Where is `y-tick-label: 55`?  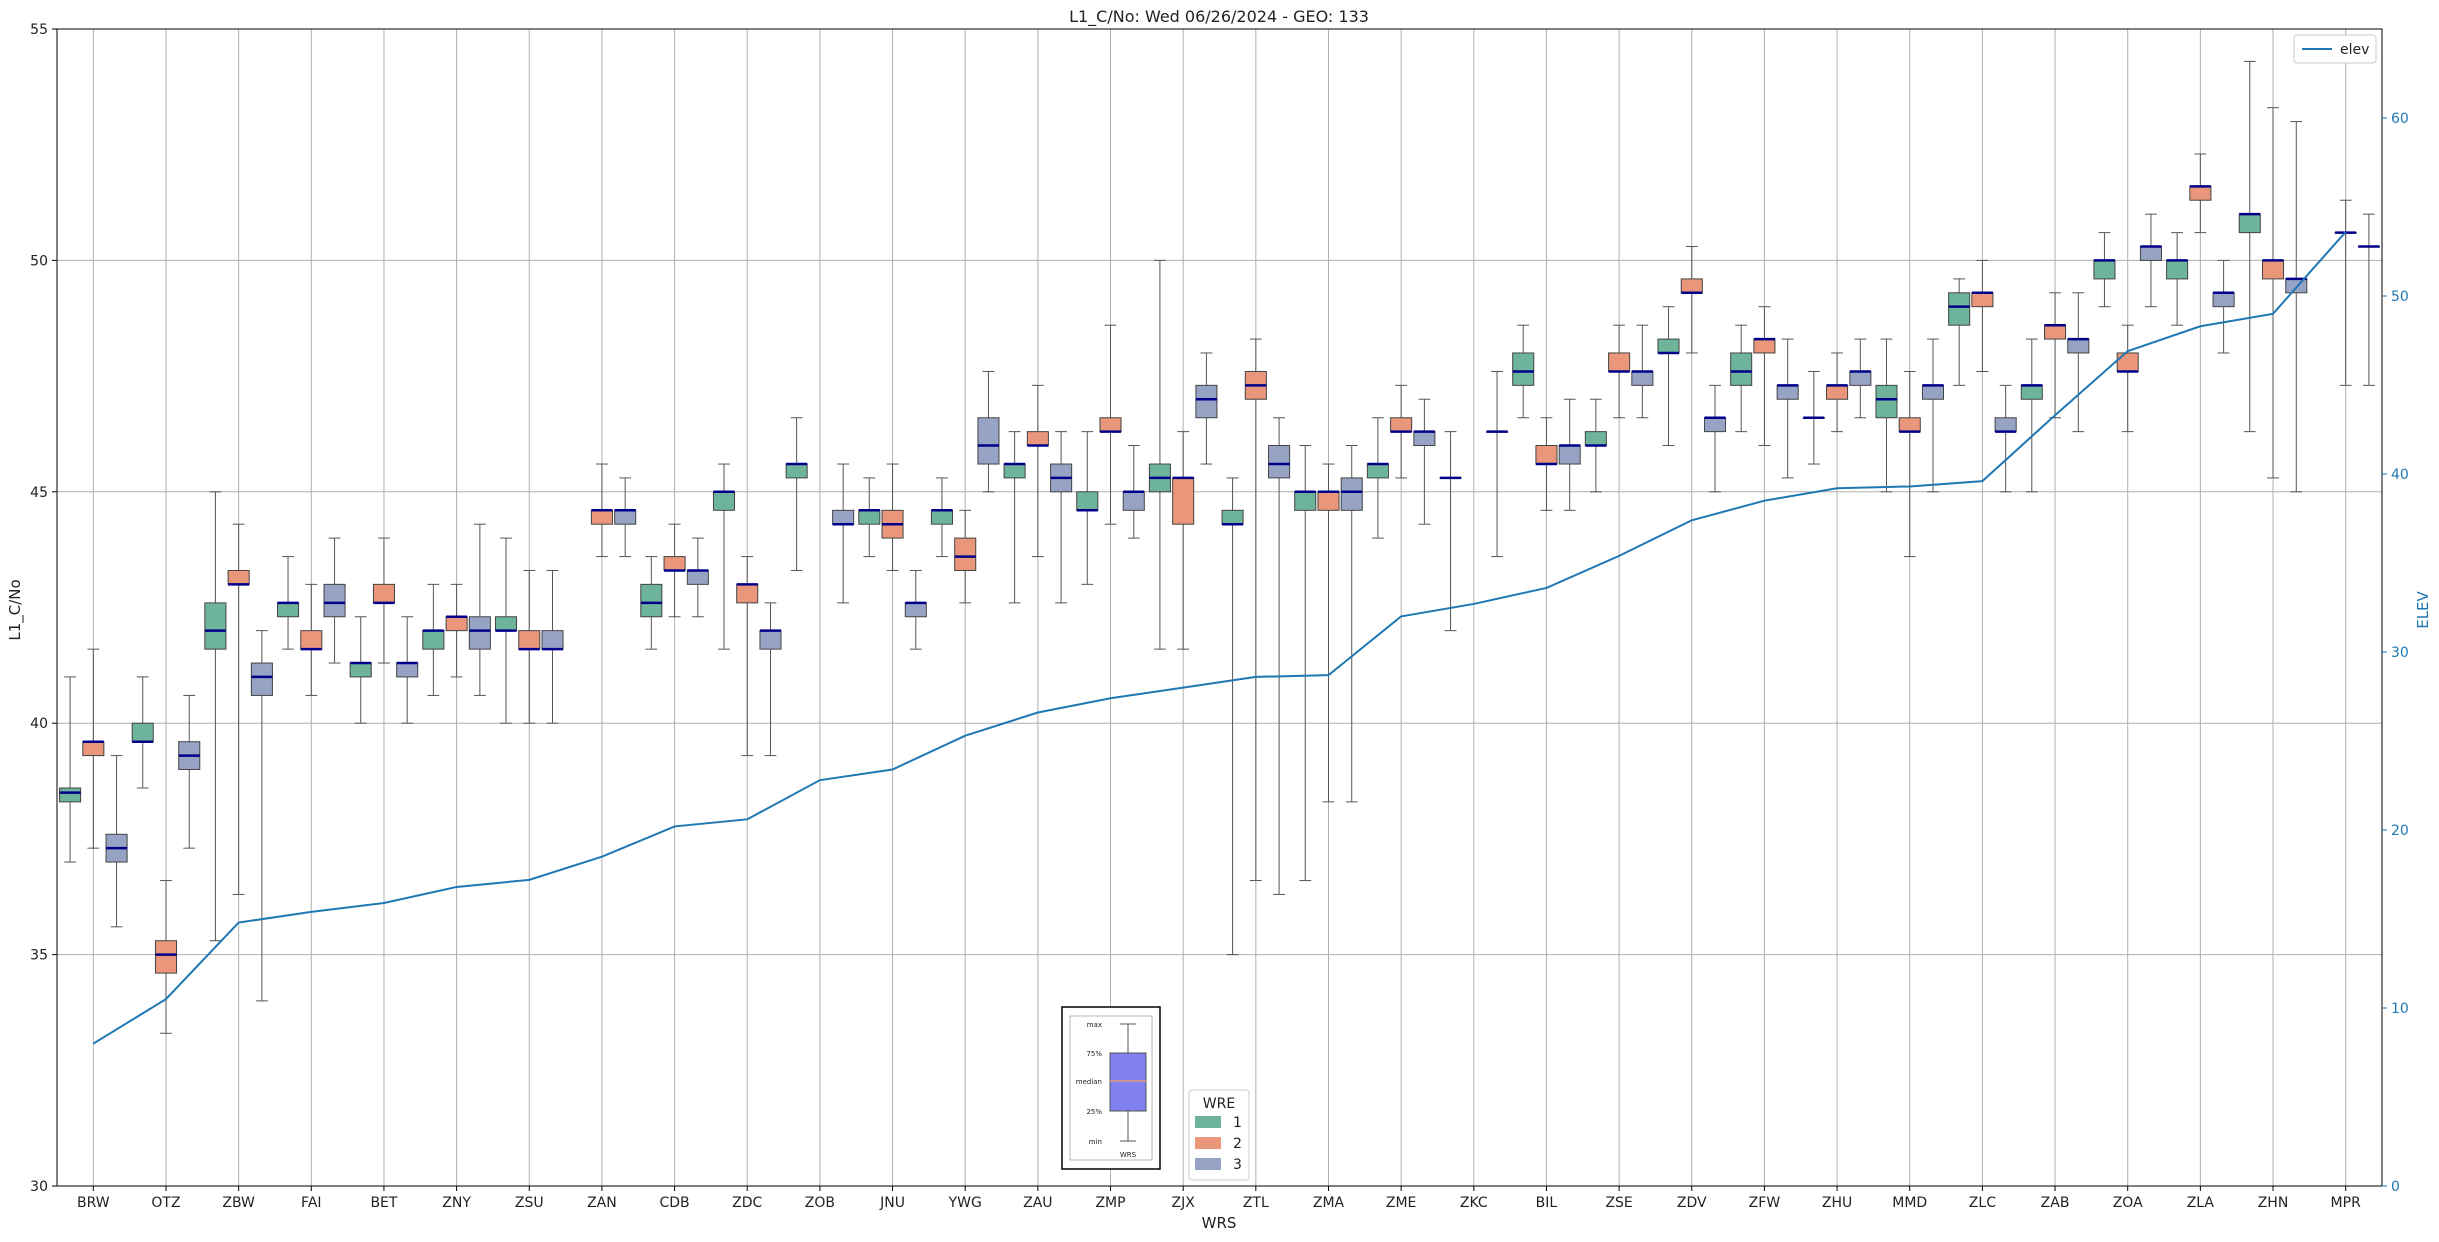 y-tick-label: 55 is located at coordinates (39, 30).